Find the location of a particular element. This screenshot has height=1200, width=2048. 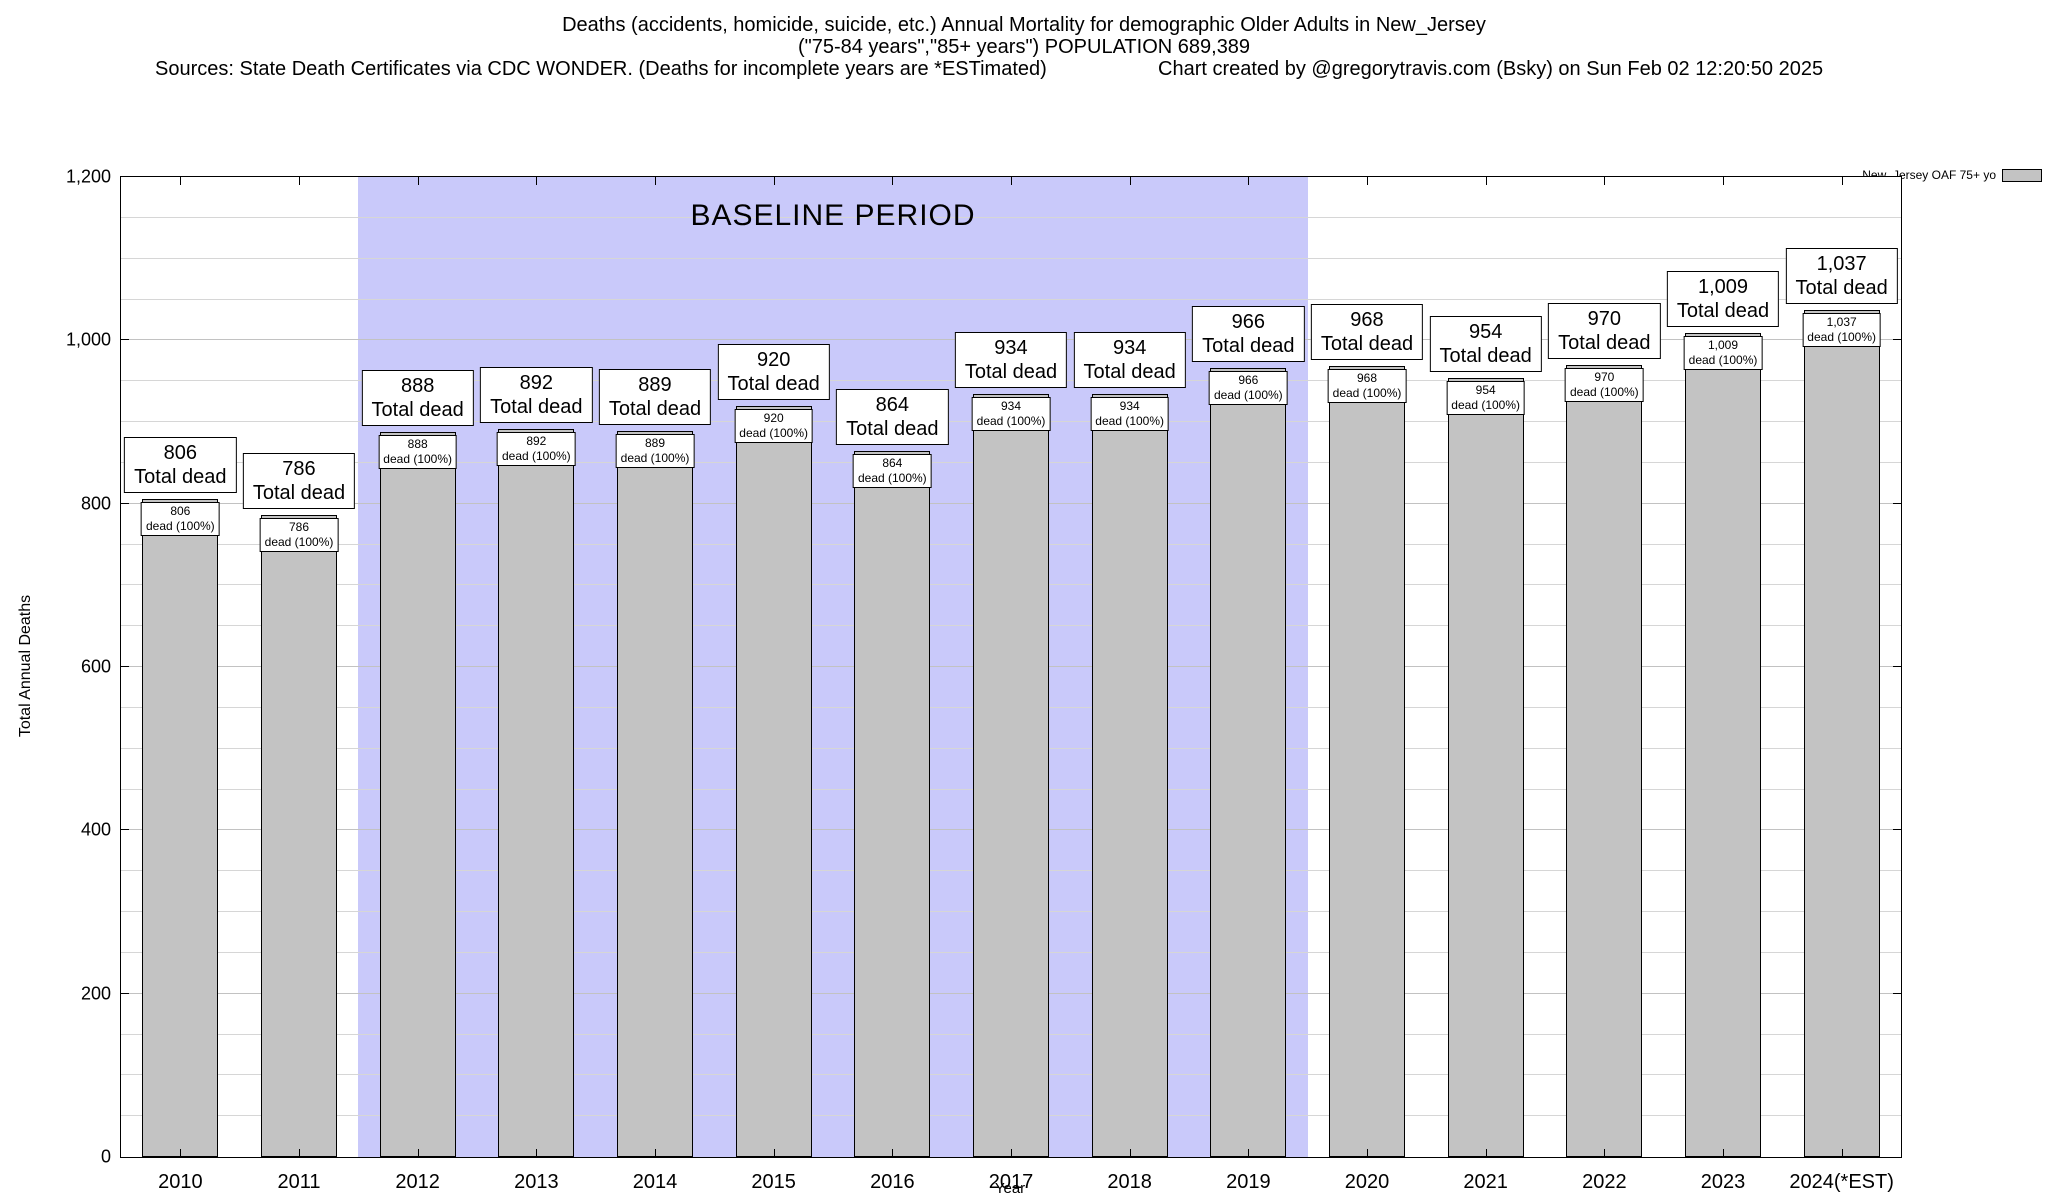

bar-label-box: 1,009 Total dead is located at coordinates (1723, 299).